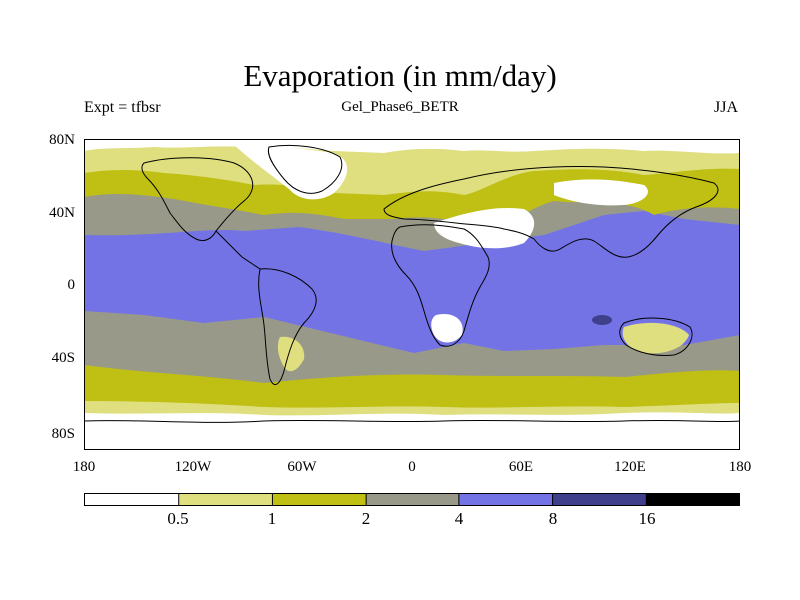  I want to click on lon-label: 120E, so click(630, 467).